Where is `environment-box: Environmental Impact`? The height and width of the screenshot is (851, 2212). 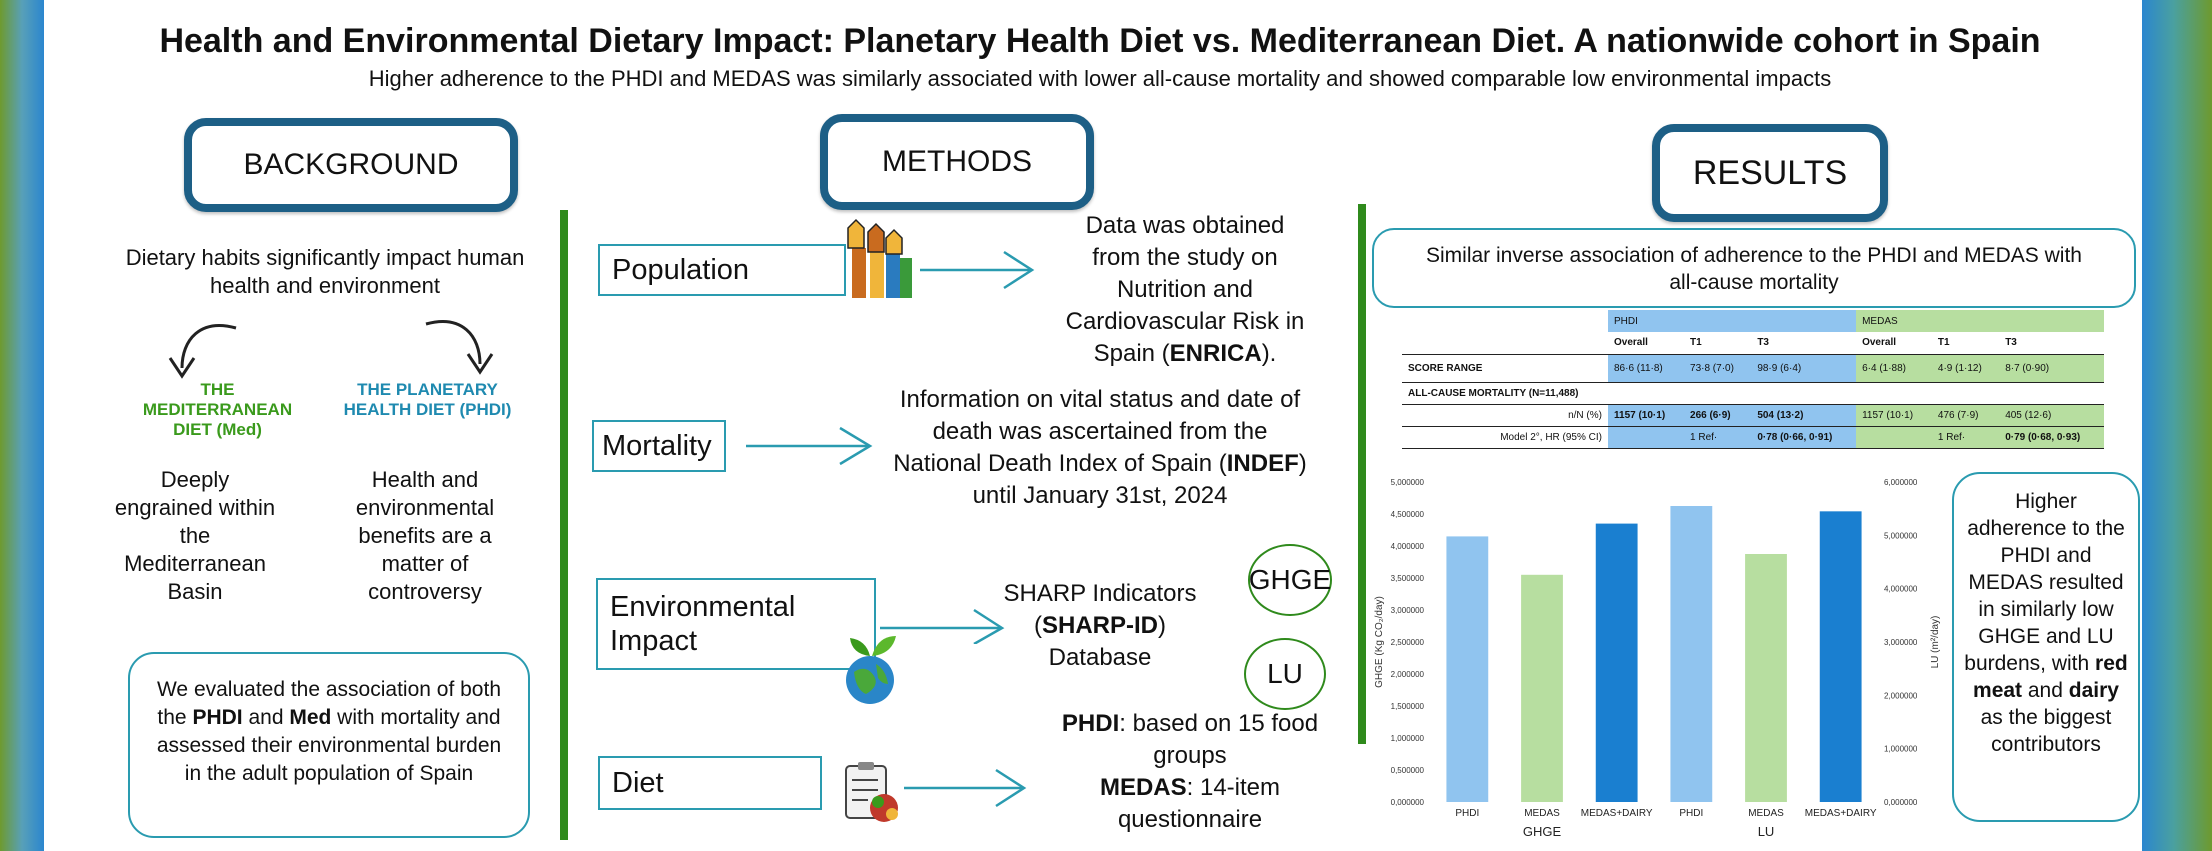
environment-box: Environmental Impact is located at coordinates (736, 624).